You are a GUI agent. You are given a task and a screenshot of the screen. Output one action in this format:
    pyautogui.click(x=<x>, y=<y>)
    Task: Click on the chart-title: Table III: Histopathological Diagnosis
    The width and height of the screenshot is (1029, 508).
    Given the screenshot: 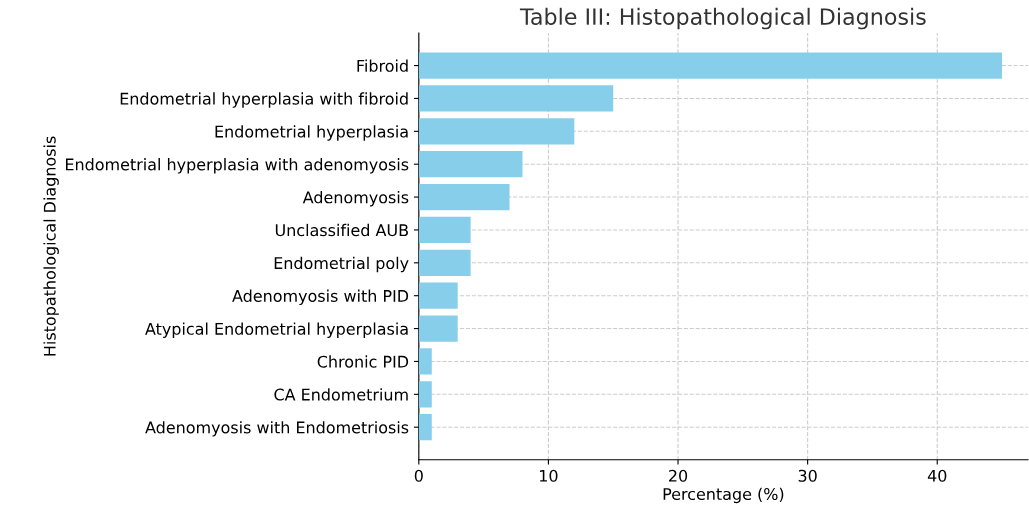 What is the action you would take?
    pyautogui.click(x=722, y=18)
    